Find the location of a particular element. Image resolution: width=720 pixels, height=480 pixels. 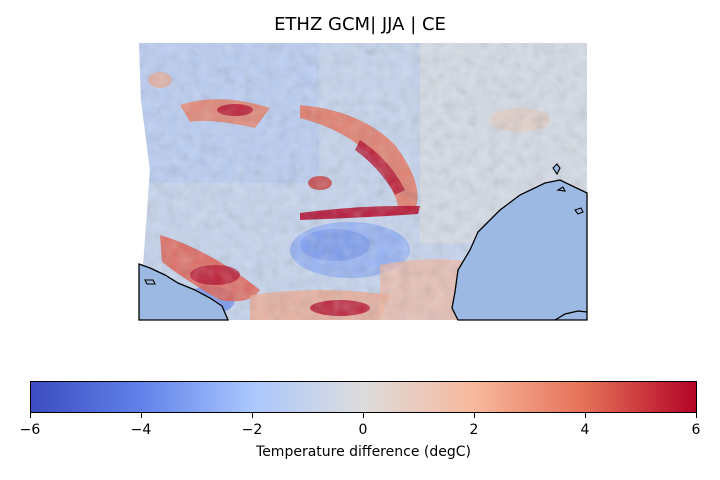

colorbar-tick-label: 4 is located at coordinates (585, 430).